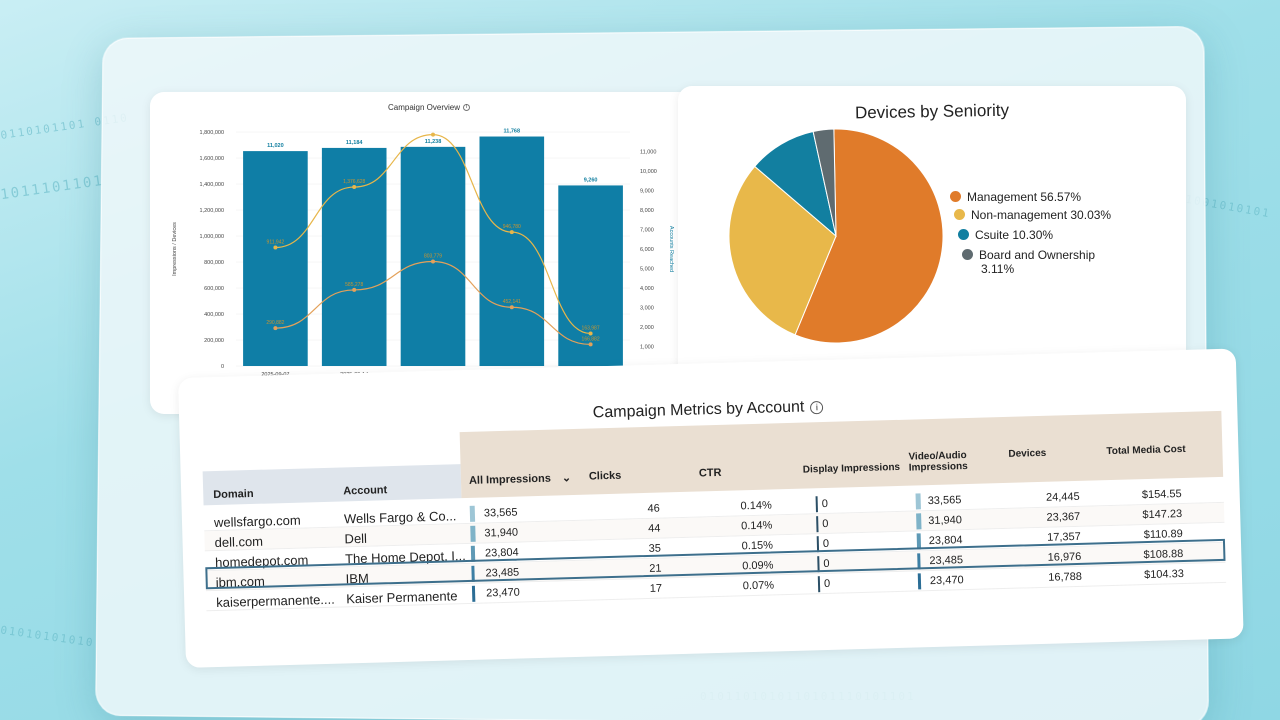  What do you see at coordinates (502, 553) in the screenshot?
I see `table-cell-impressions: 23,804` at bounding box center [502, 553].